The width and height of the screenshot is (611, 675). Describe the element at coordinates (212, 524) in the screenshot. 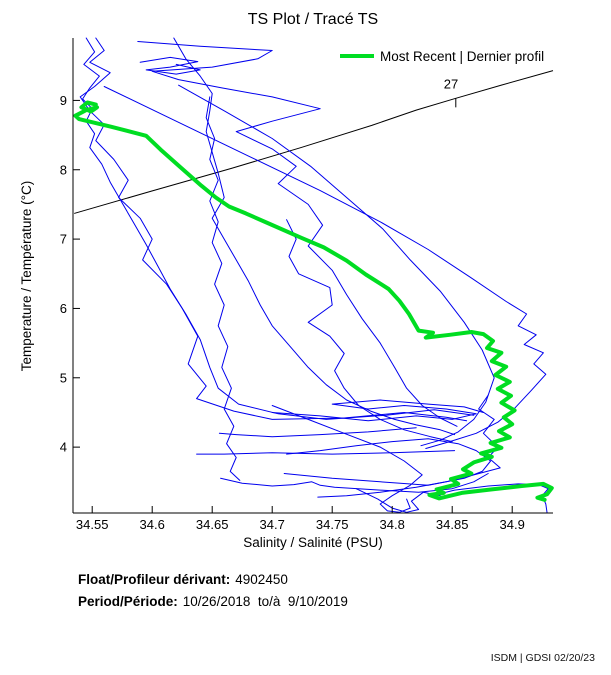

I see `x-tick-label: 34.65` at that location.